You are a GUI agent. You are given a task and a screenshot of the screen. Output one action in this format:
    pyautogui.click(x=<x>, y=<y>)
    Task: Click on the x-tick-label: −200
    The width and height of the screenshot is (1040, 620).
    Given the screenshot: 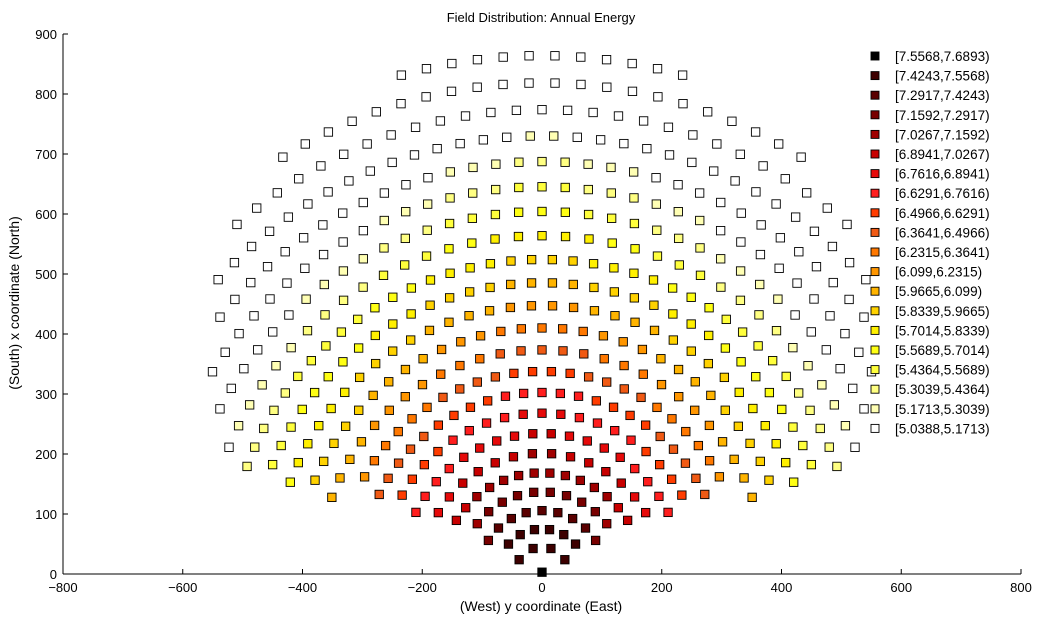 What is the action you would take?
    pyautogui.click(x=422, y=587)
    